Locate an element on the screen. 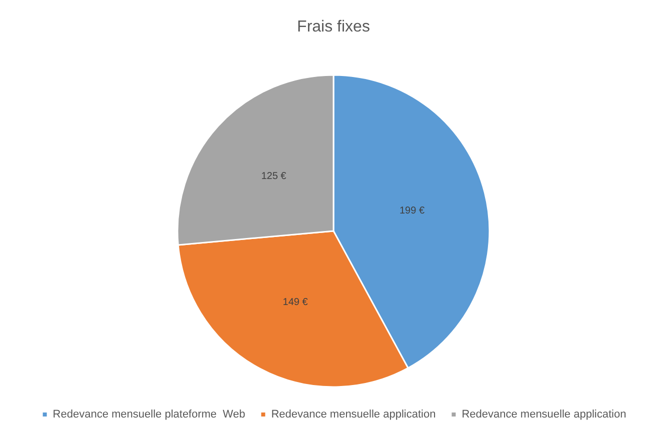 The width and height of the screenshot is (667, 441). data-label: 125 € is located at coordinates (274, 176).